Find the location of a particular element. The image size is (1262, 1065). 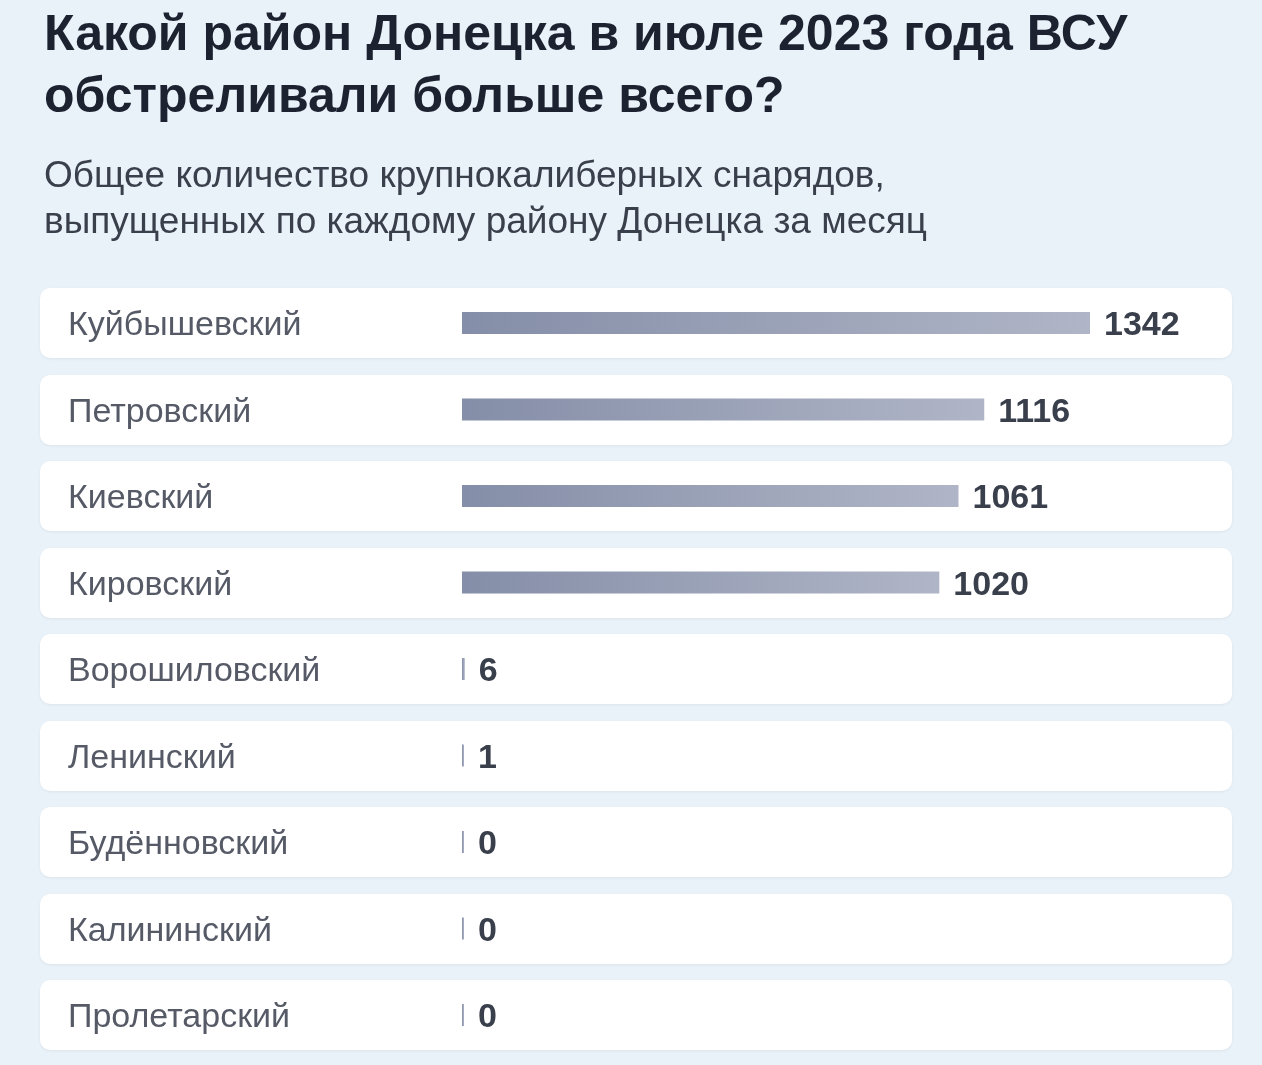

y-tick-label: Куйбышевский is located at coordinates (185, 323).